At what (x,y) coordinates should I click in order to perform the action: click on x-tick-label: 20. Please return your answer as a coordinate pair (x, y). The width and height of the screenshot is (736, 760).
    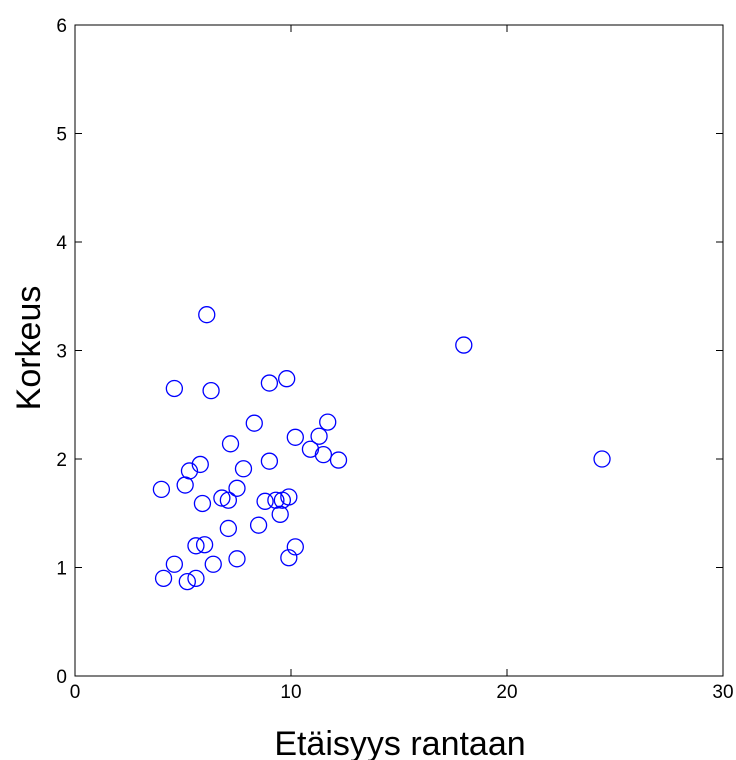
    Looking at the image, I should click on (506, 692).